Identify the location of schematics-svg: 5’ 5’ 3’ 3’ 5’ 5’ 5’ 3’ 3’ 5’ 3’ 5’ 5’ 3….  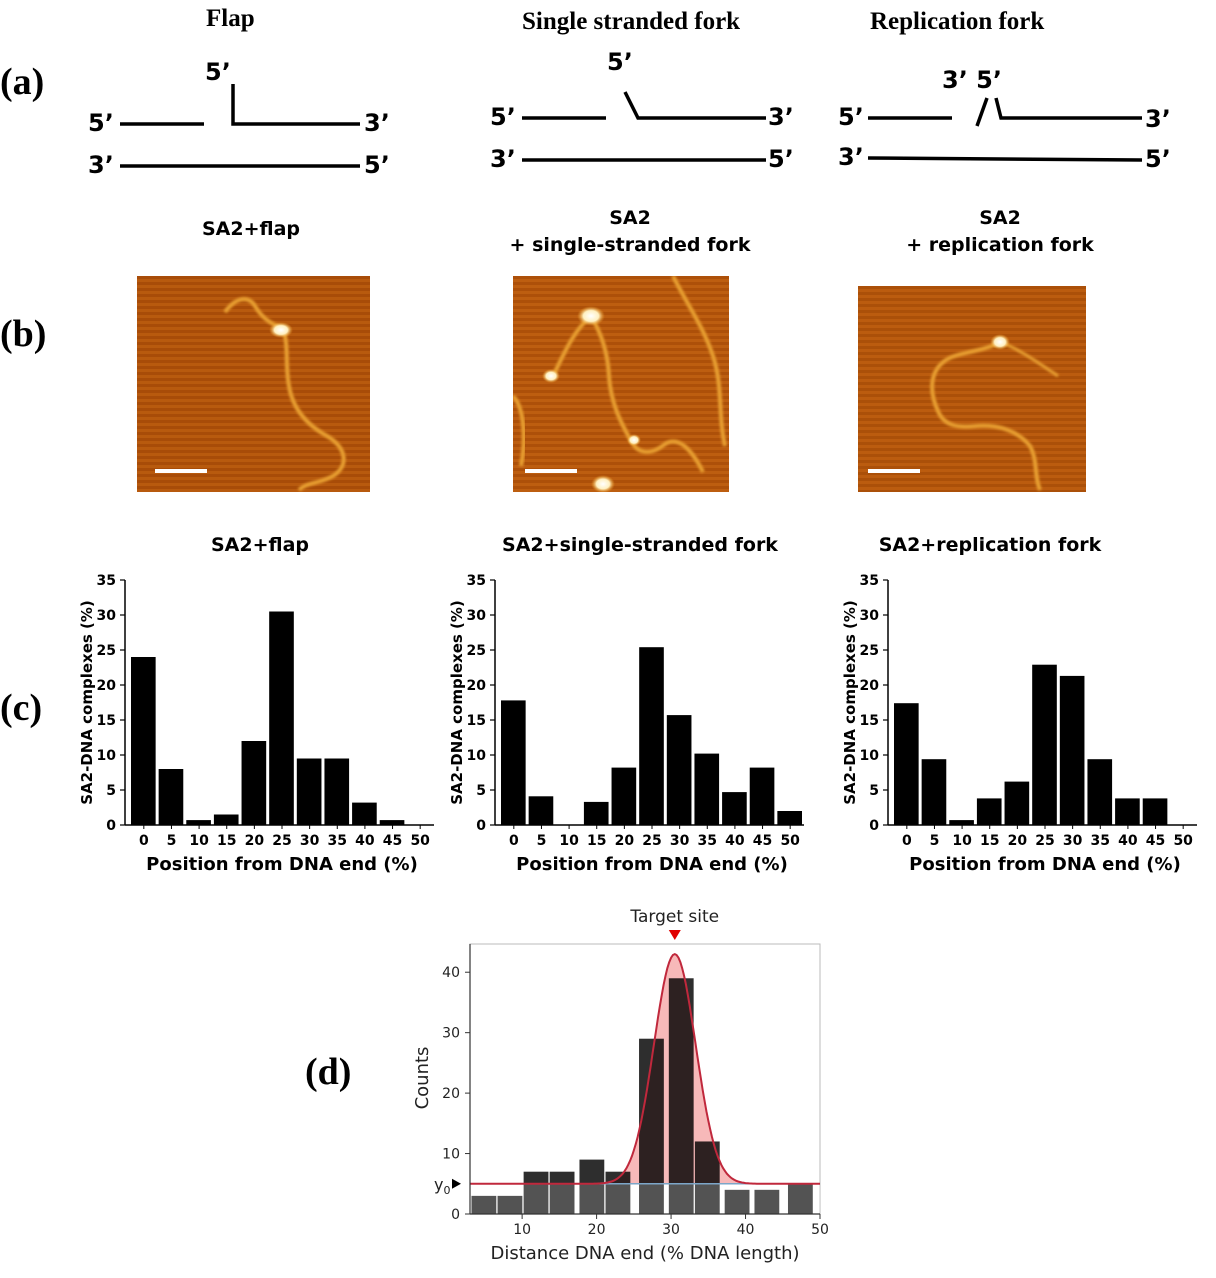
(629, 113).